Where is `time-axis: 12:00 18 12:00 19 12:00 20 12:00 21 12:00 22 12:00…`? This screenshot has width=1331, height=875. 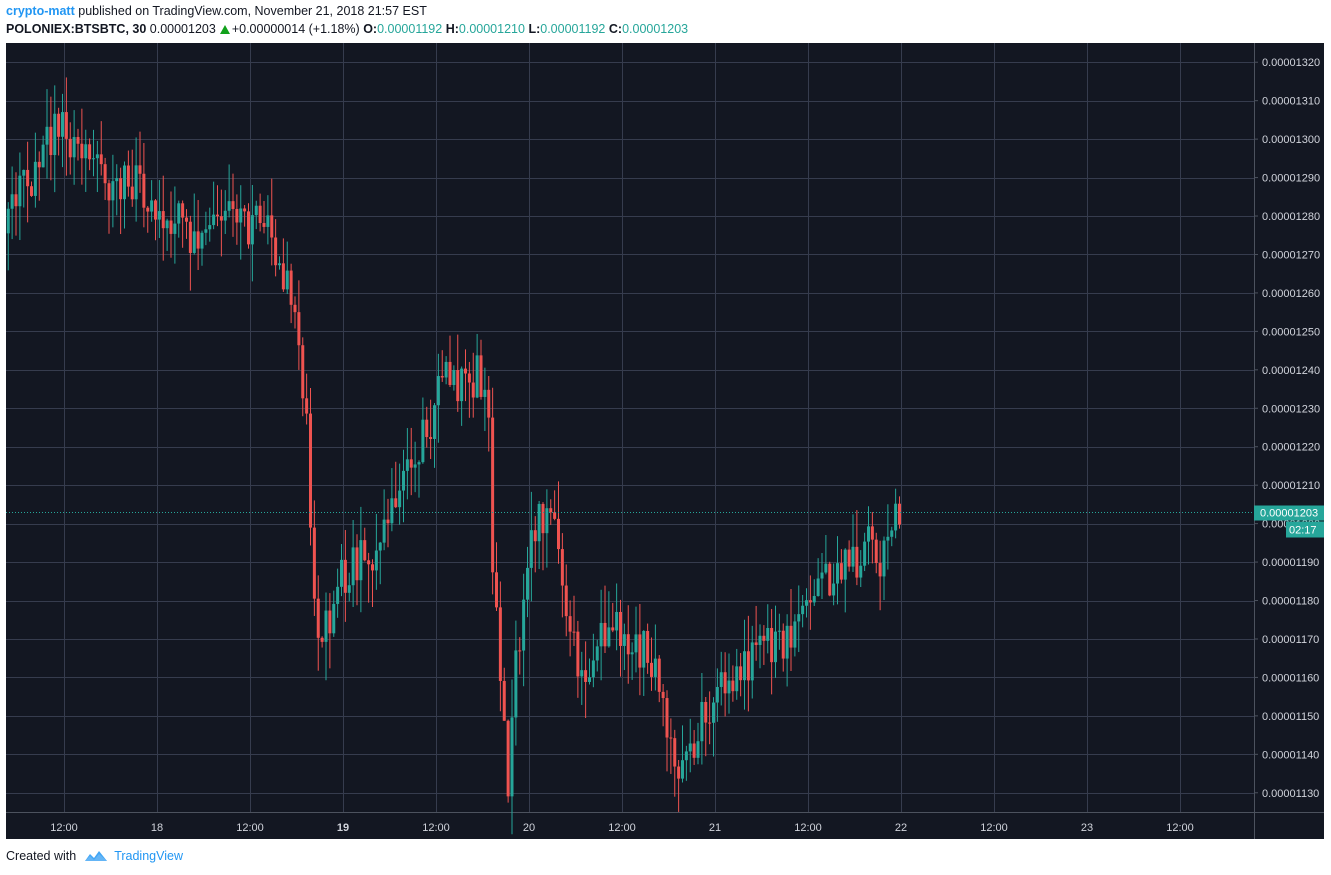 time-axis: 12:00 18 12:00 19 12:00 20 12:00 21 12:00 22 12:00… is located at coordinates (622, 828).